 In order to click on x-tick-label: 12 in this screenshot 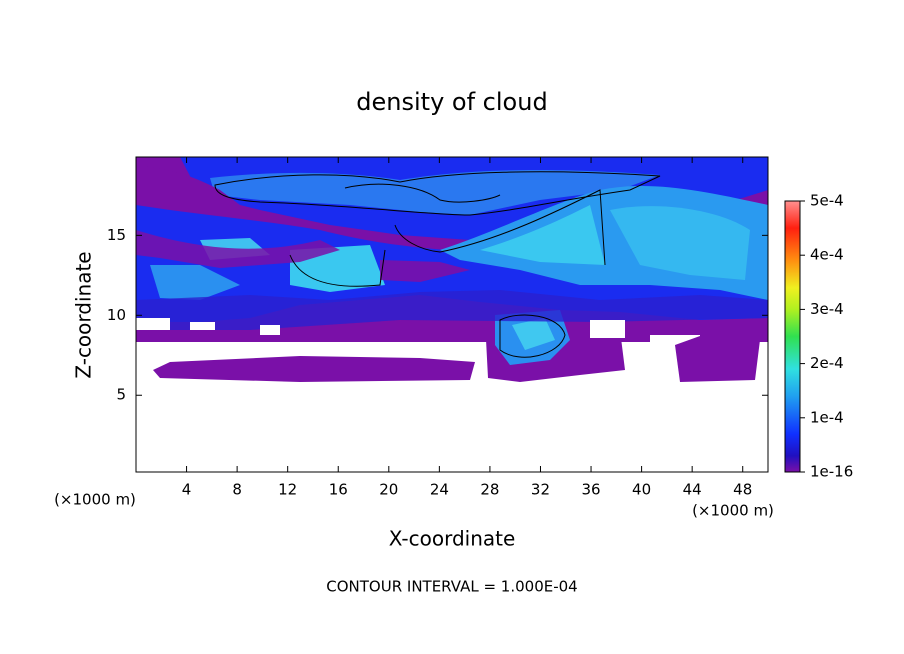, I will do `click(287, 490)`.